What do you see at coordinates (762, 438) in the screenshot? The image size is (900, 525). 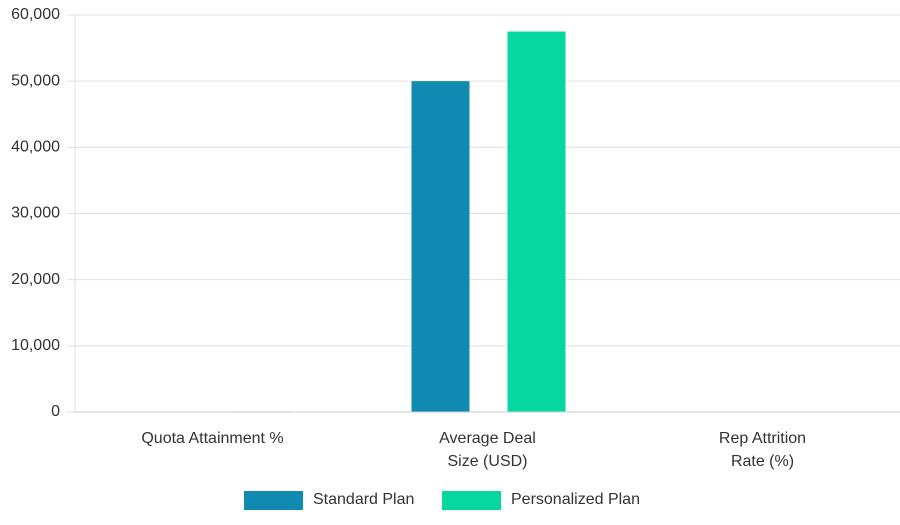 I see `x-tick-label: Rep Attrition` at bounding box center [762, 438].